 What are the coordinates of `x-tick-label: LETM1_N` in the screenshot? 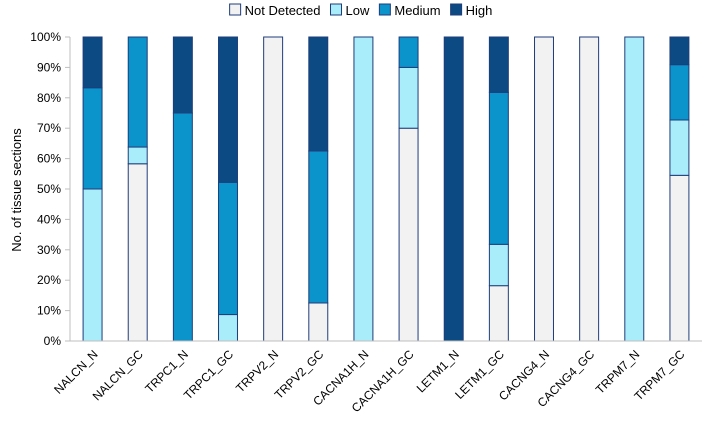 It's located at (438, 371).